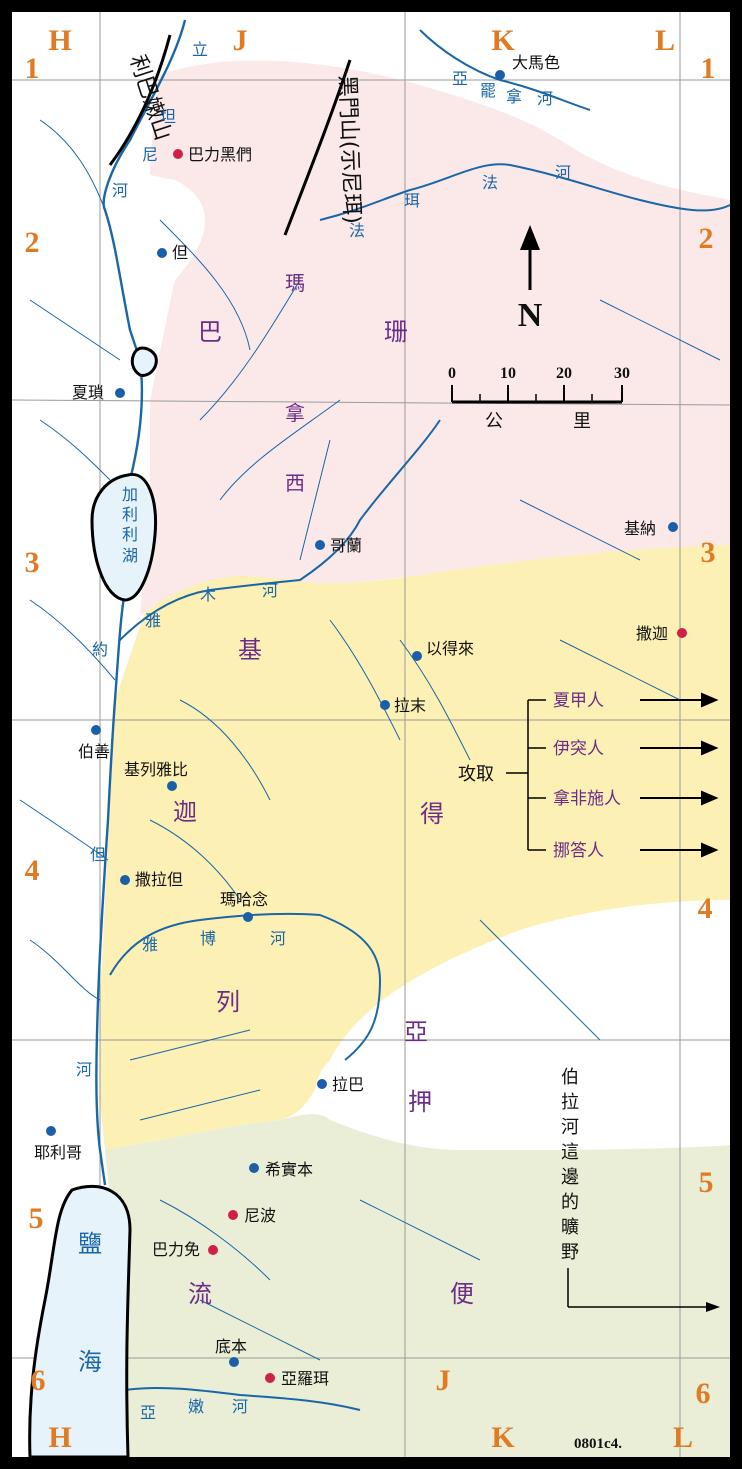 This screenshot has width=742, height=1469. Describe the element at coordinates (250, 650) in the screenshot. I see `region-gilead: 基` at that location.